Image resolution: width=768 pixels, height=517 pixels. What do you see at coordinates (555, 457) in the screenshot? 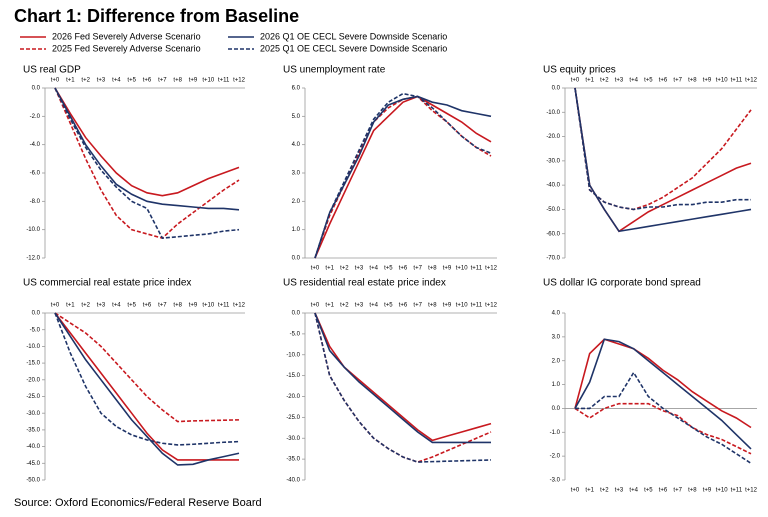
I see `y-tick-label: -2.0` at bounding box center [555, 457].